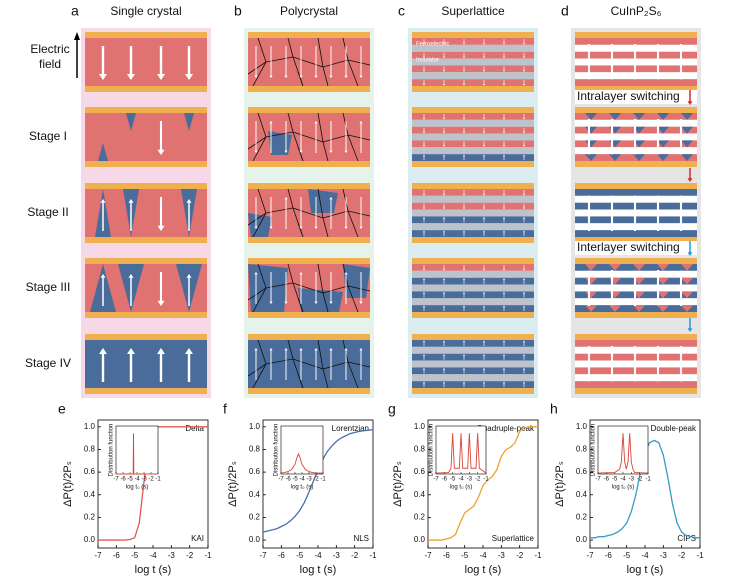 The height and width of the screenshot is (582, 750). Describe the element at coordinates (318, 570) in the screenshot. I see `x-axis-label: log t (s)` at that location.